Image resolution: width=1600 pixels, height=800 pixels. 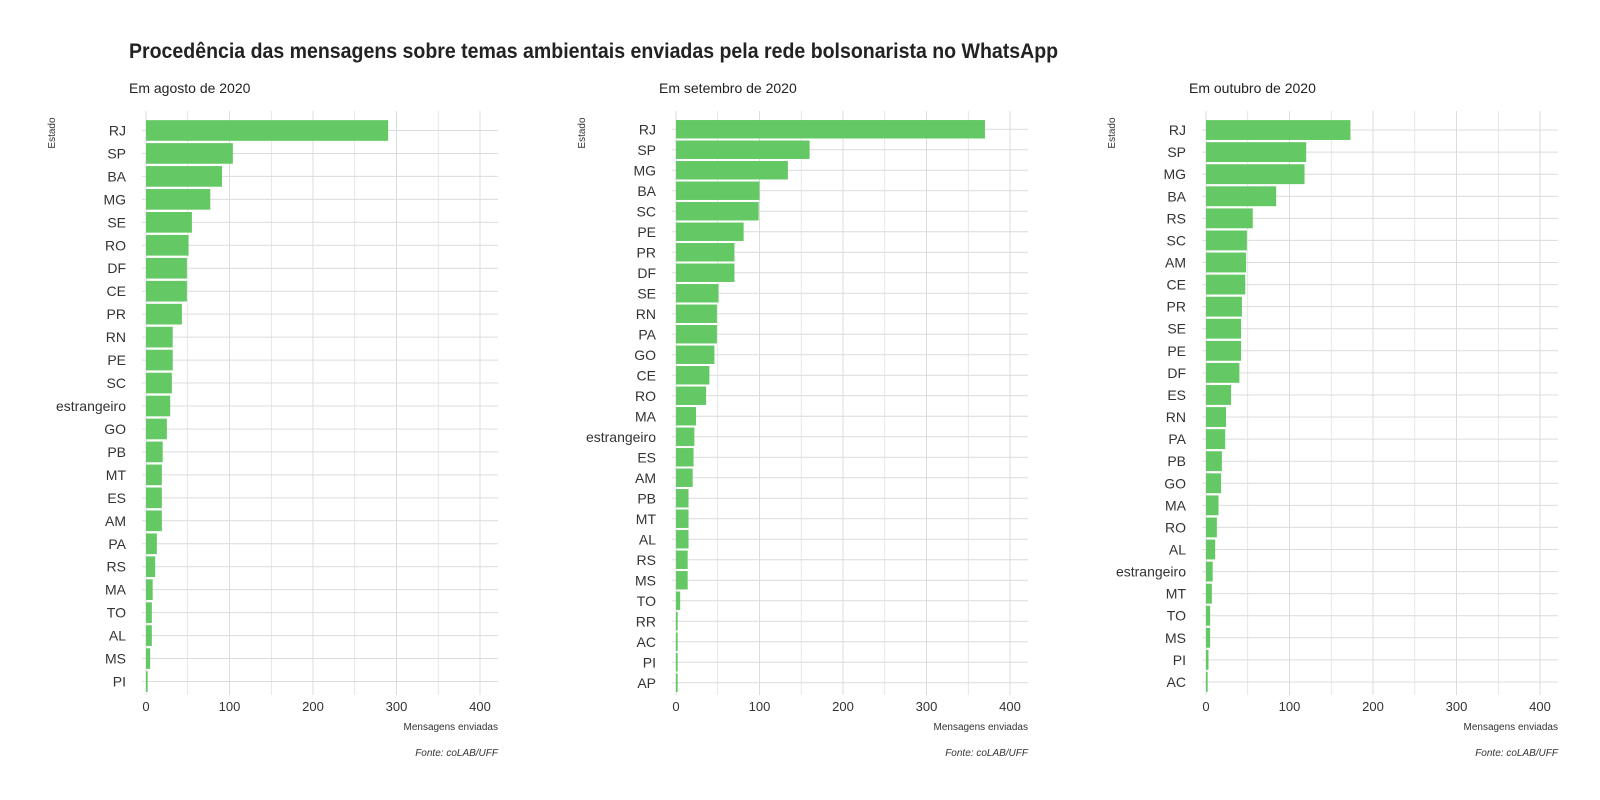 I want to click on bar-october-to, so click(x=1208, y=615).